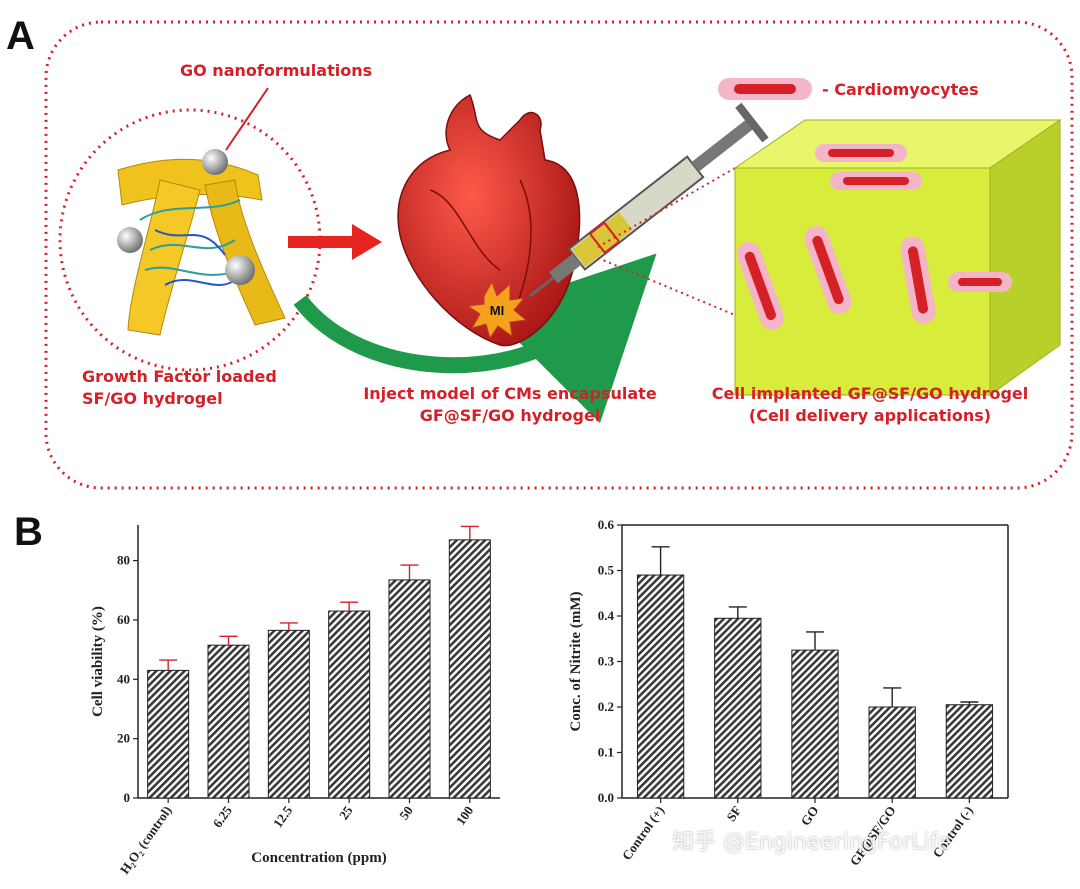 This screenshot has width=1080, height=889. What do you see at coordinates (900, 89) in the screenshot?
I see `cardiomyocytes-legend-label: - Cardiomyocytes` at bounding box center [900, 89].